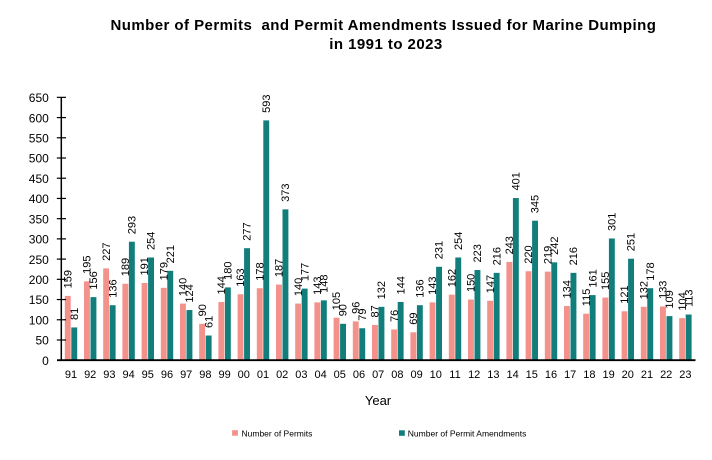  I want to click on svg-text: 400, so click(39, 199).